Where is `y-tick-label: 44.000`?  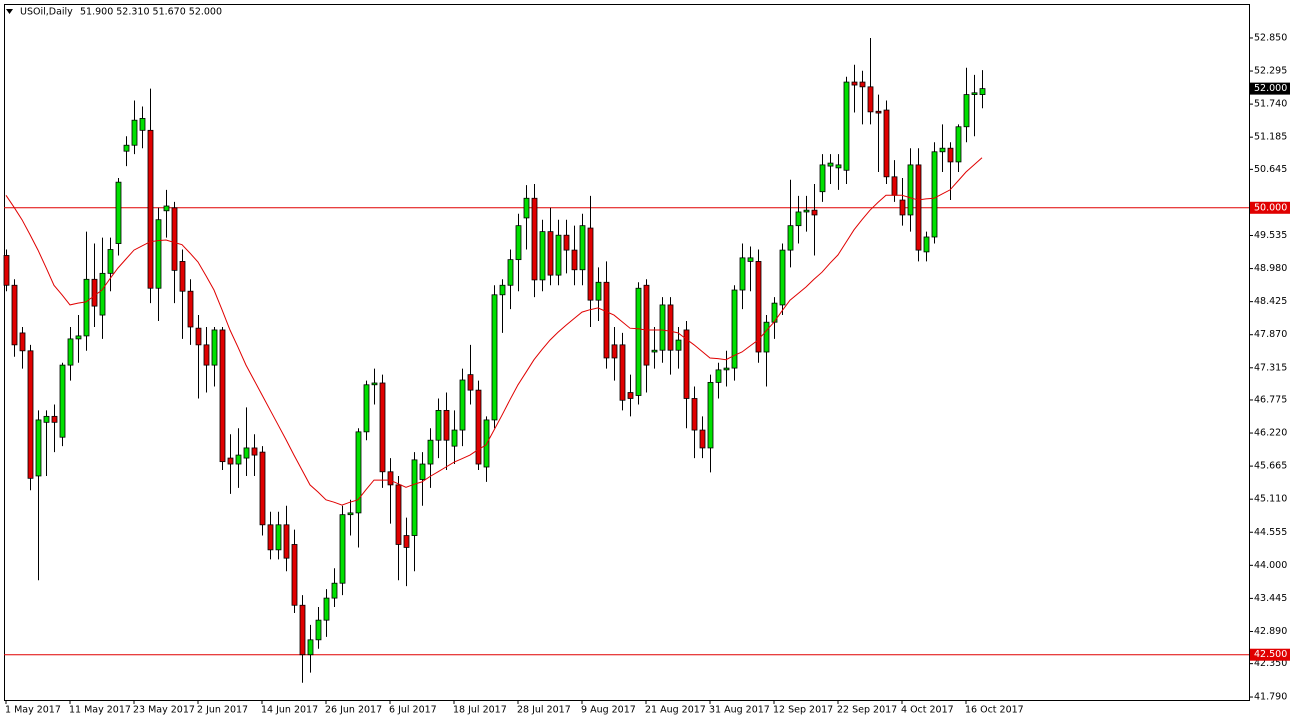
y-tick-label: 44.000 is located at coordinates (1270, 565).